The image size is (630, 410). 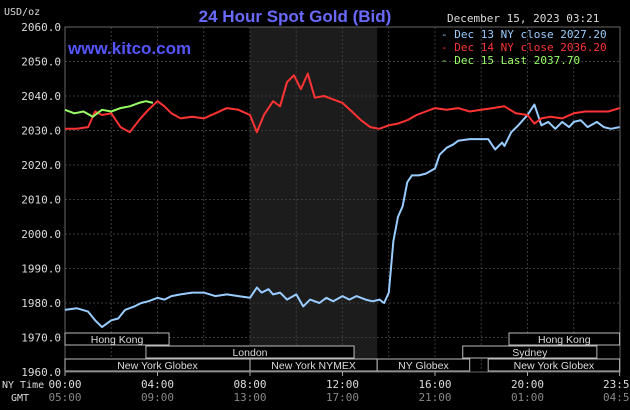 I want to click on timestamp: December 15, 2023 03:21, so click(x=523, y=18).